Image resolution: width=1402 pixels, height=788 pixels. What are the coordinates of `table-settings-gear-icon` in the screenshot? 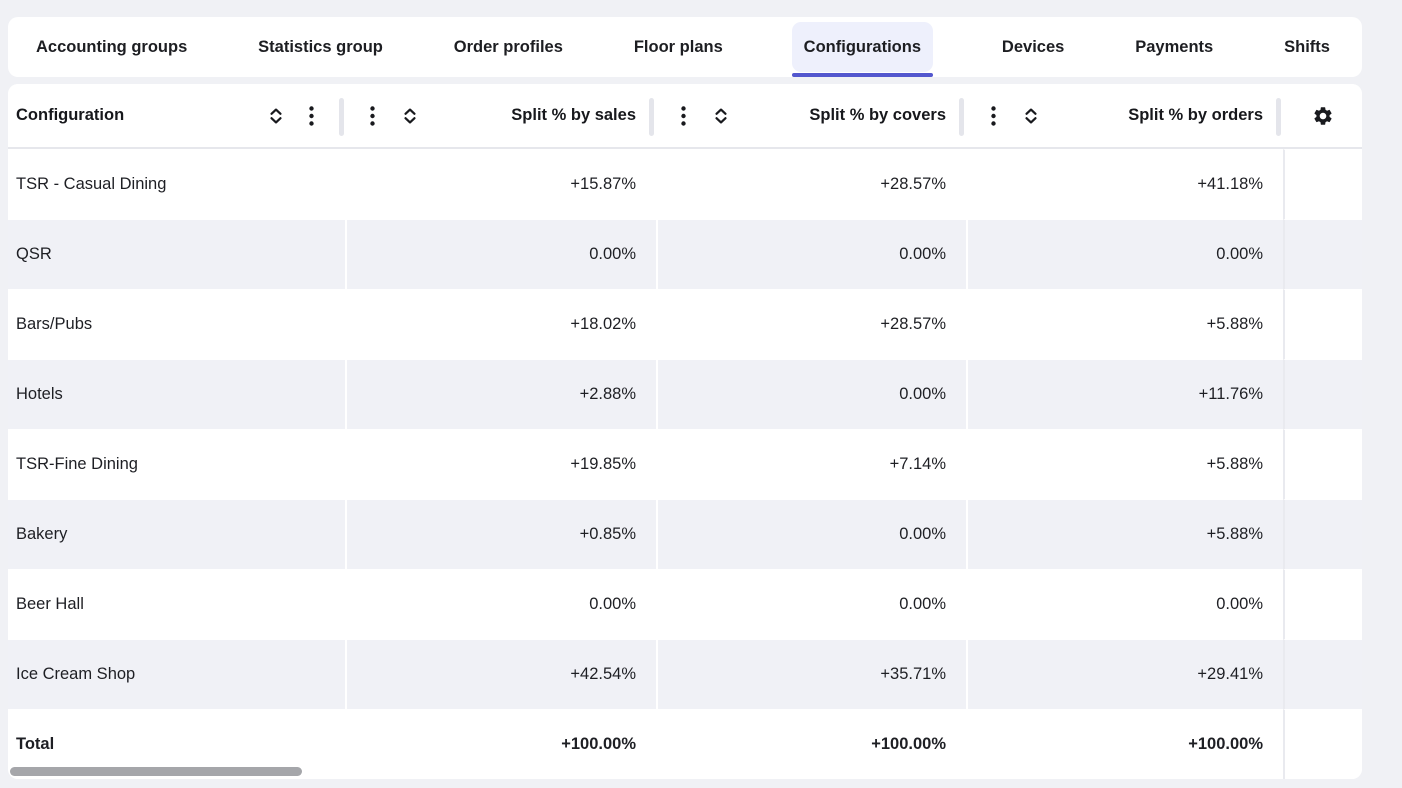 It's located at (1323, 116).